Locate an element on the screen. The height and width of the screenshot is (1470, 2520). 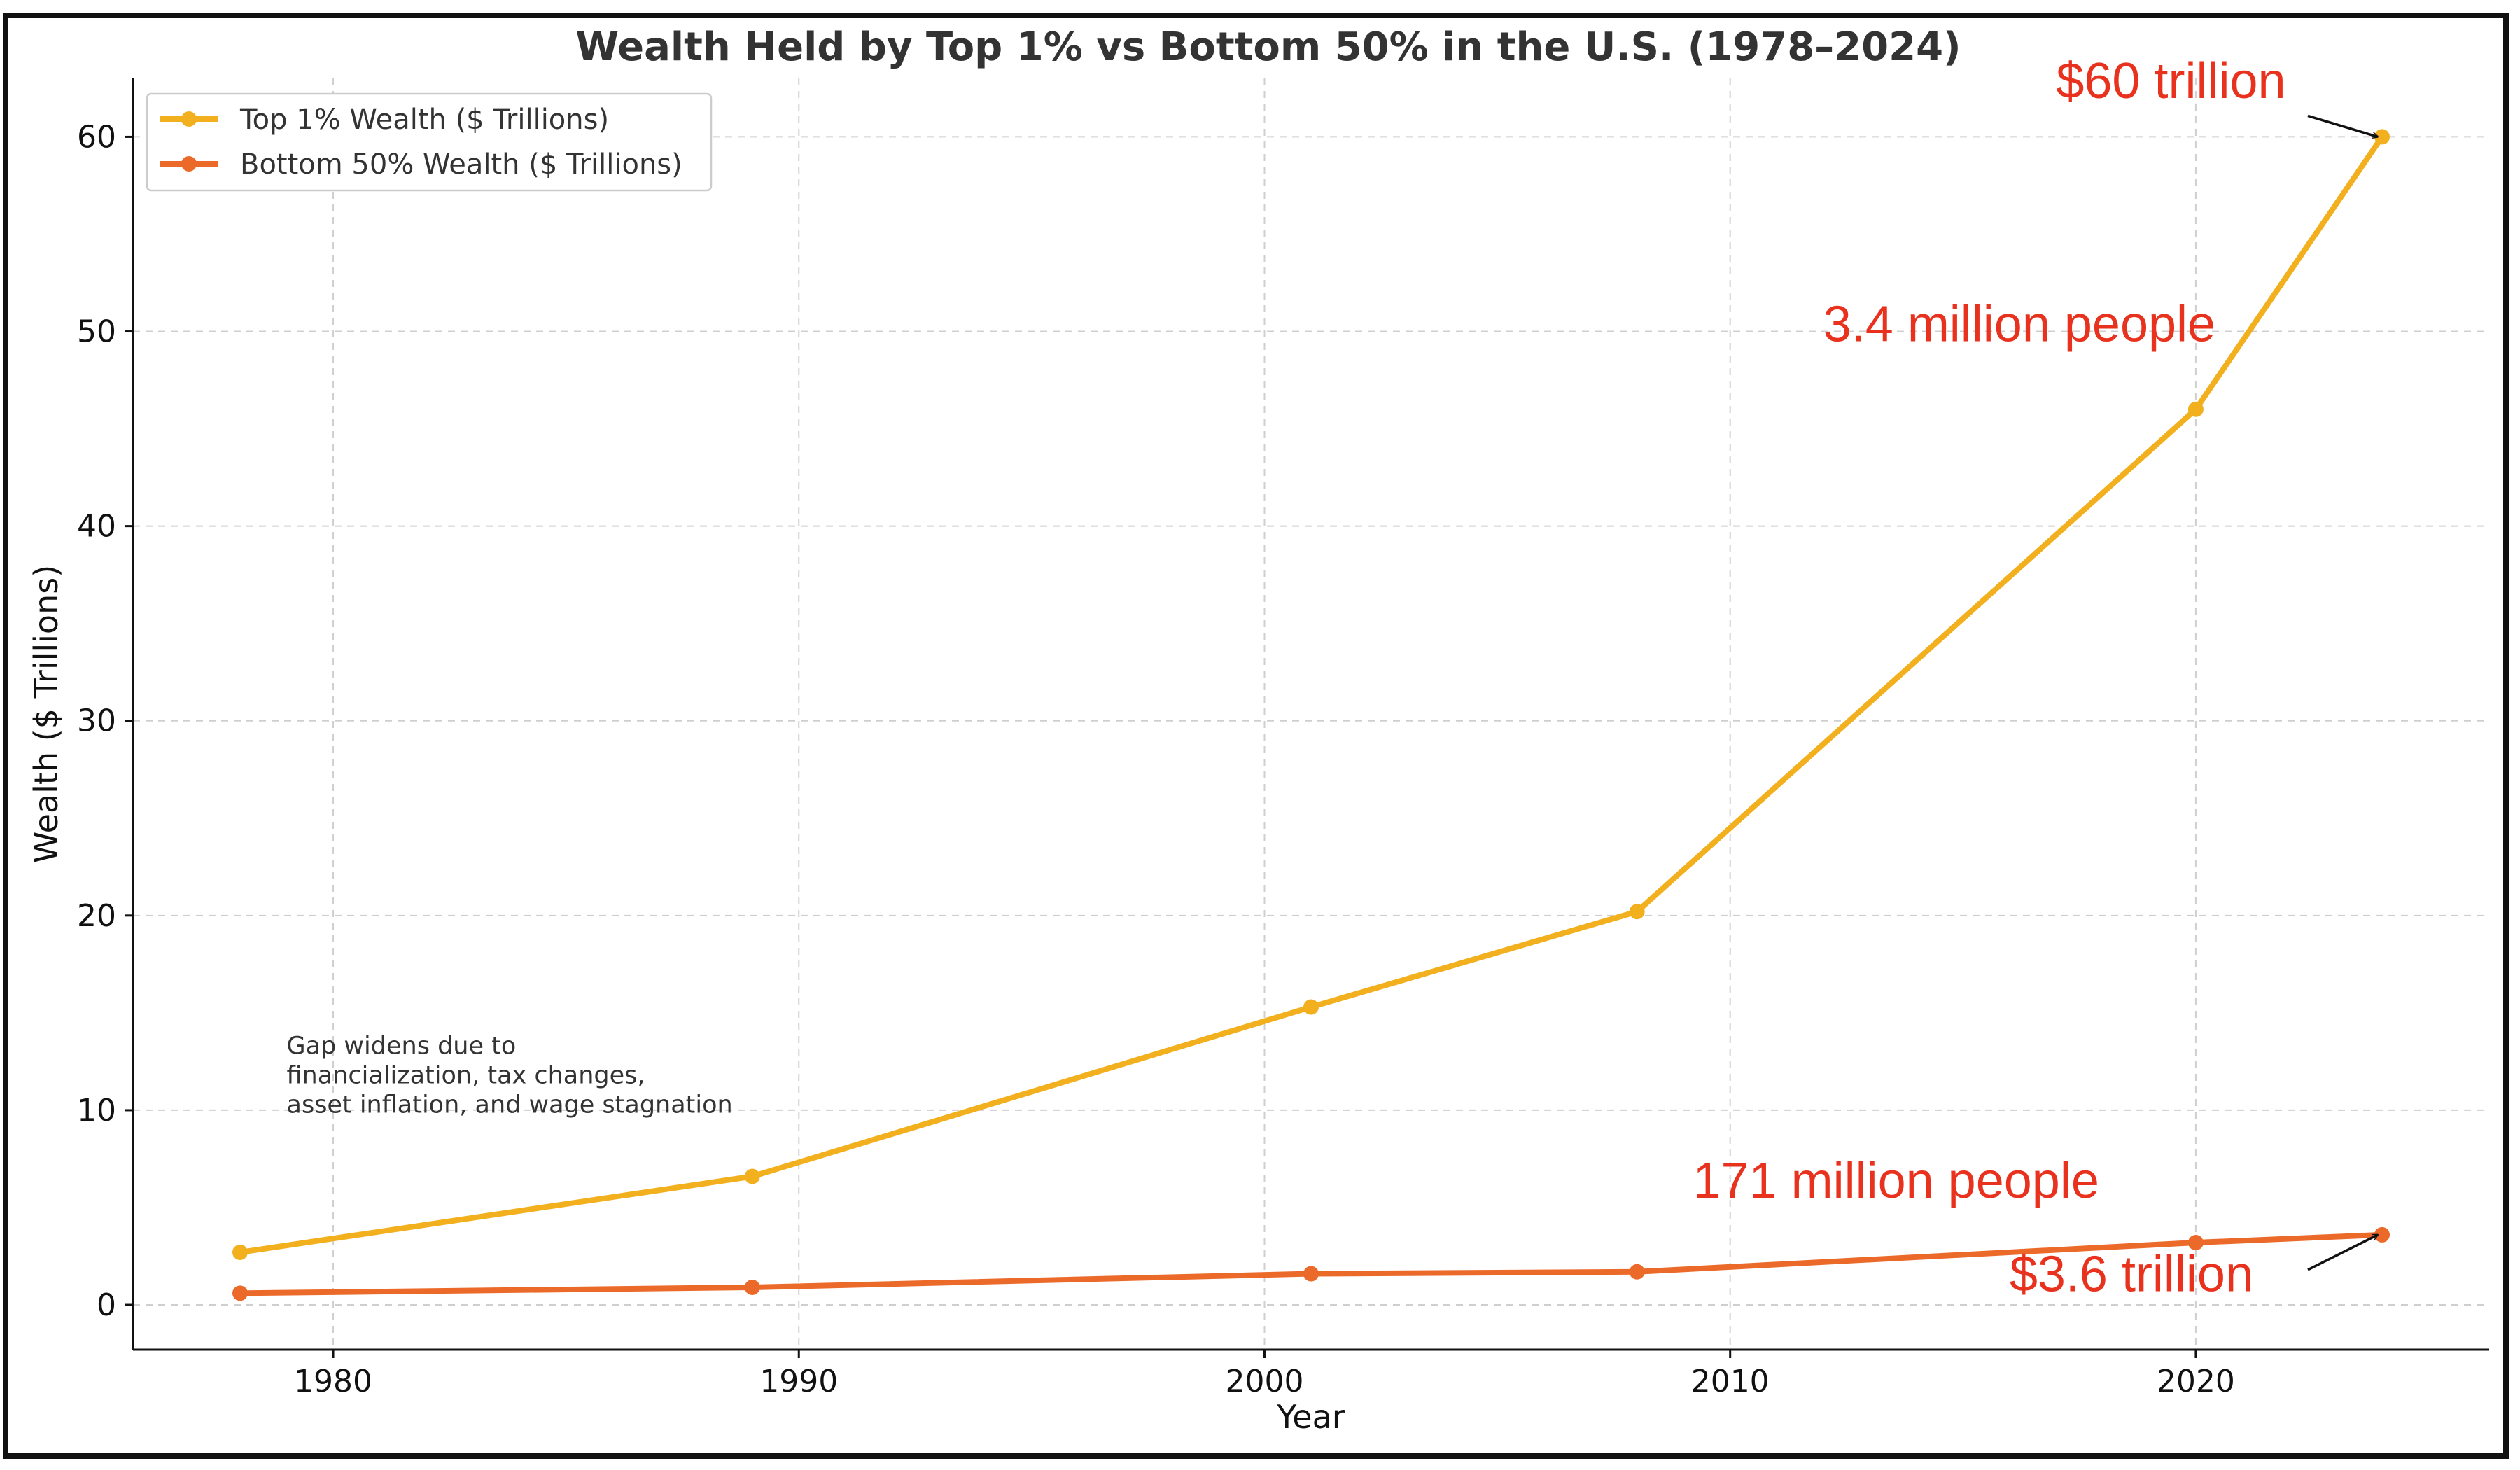
y-tick-label: 20 is located at coordinates (96, 916).